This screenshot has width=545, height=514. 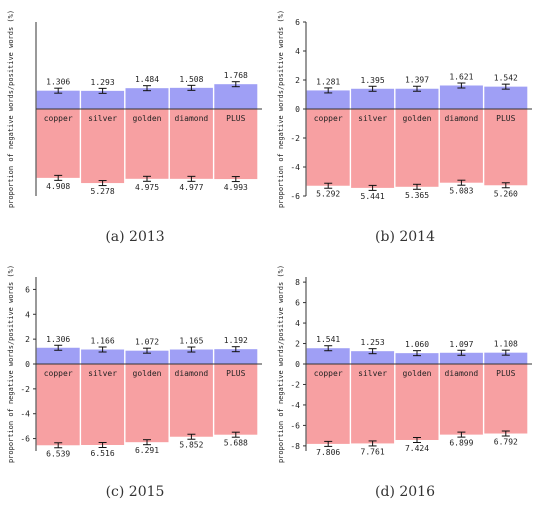 What do you see at coordinates (191, 445) in the screenshot?
I see `data-label: 5.852` at bounding box center [191, 445].